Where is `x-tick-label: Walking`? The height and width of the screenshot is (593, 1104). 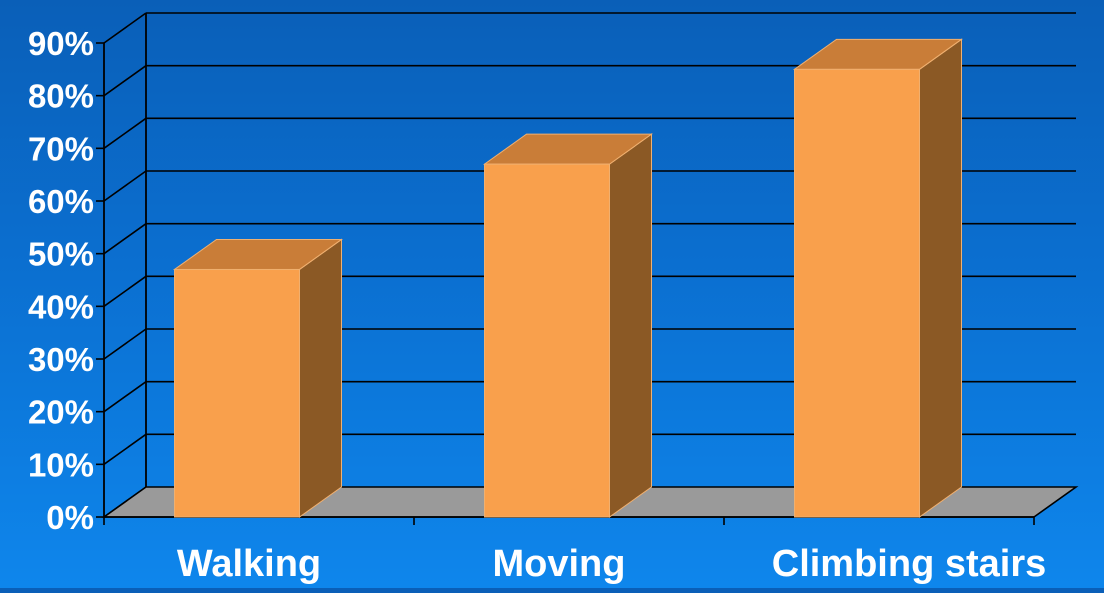
x-tick-label: Walking is located at coordinates (249, 564).